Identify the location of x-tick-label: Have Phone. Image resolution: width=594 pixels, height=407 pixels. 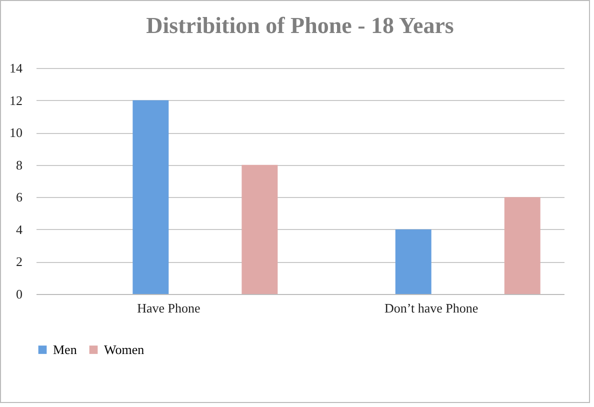
(168, 308).